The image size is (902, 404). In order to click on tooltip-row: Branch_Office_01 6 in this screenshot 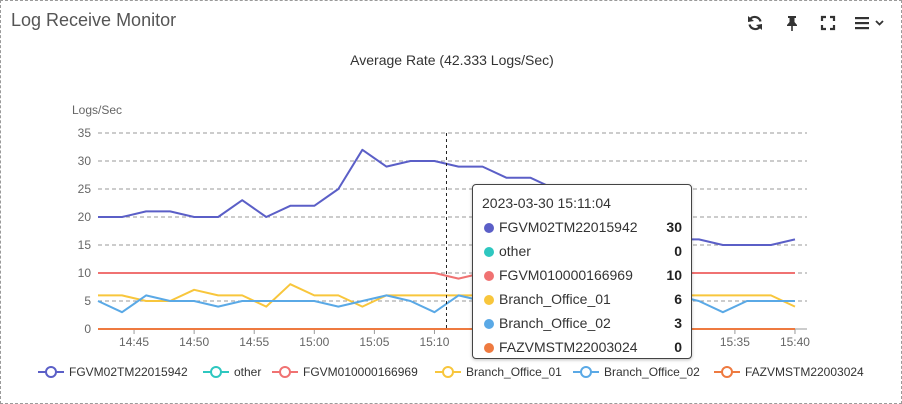, I will do `click(582, 300)`.